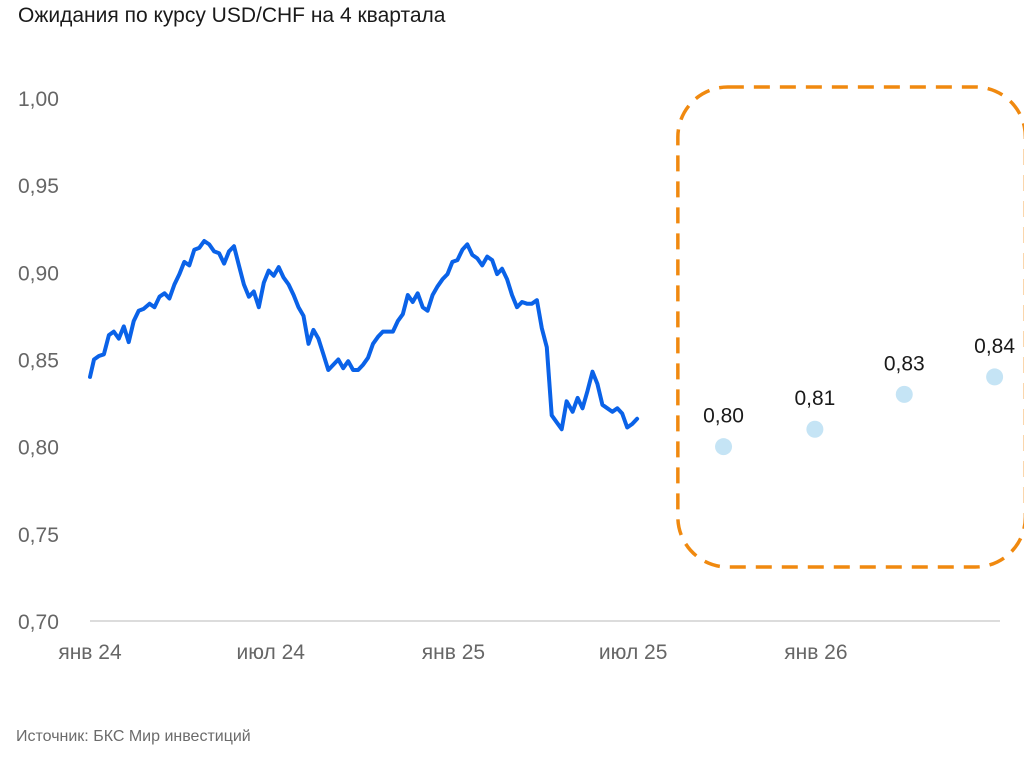 Image resolution: width=1024 pixels, height=757 pixels. I want to click on y-tick-label: 1,00, so click(38, 99).